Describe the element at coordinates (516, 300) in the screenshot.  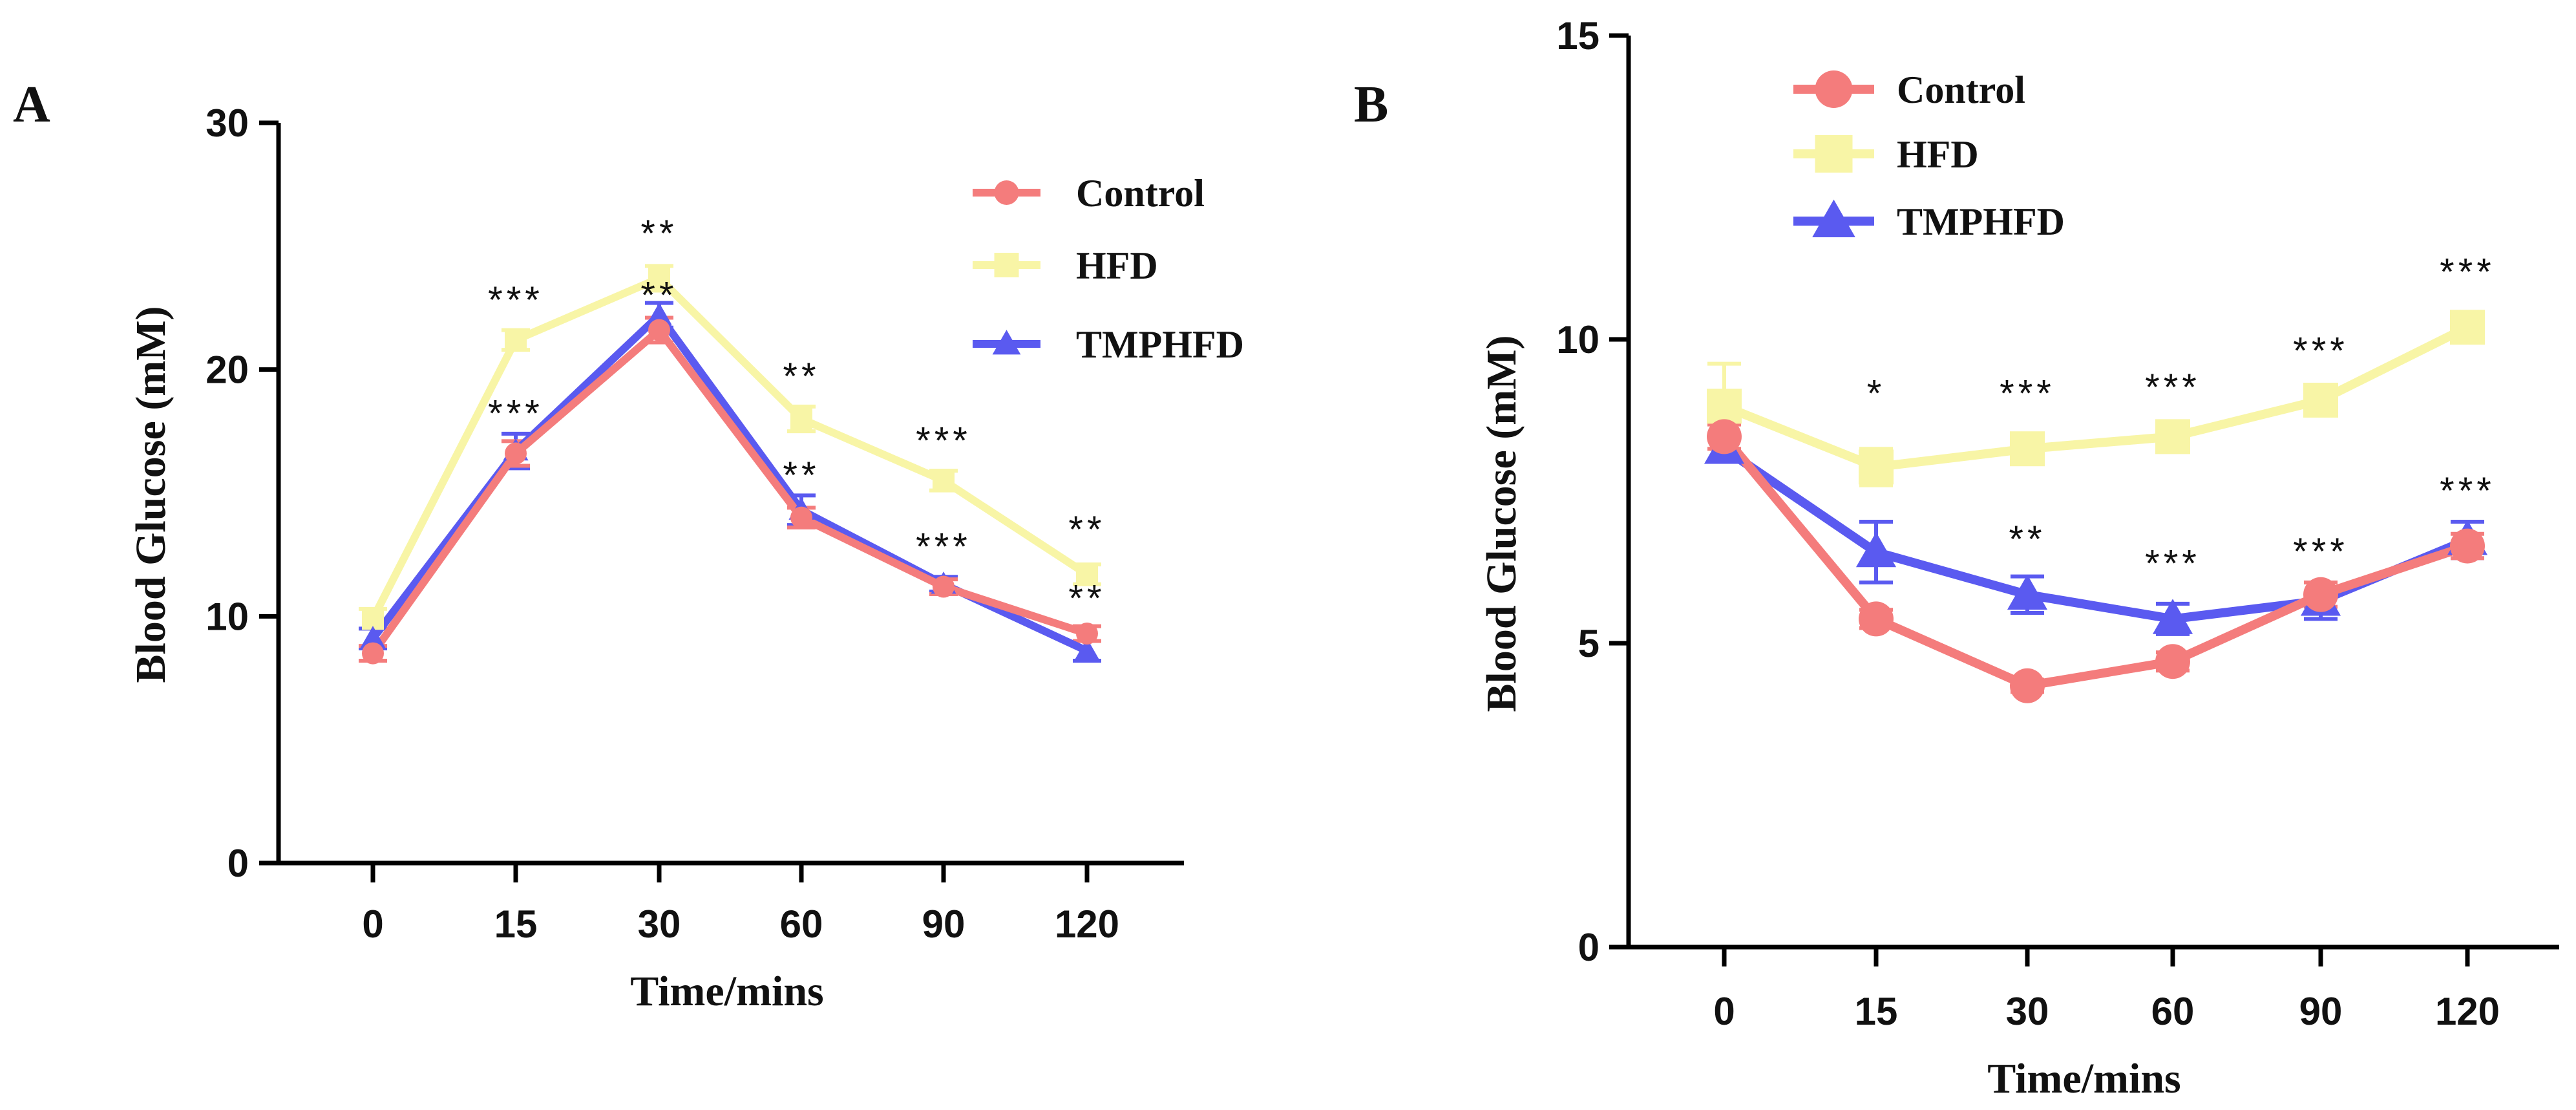
I see `panel-a-significance-0: ***` at that location.